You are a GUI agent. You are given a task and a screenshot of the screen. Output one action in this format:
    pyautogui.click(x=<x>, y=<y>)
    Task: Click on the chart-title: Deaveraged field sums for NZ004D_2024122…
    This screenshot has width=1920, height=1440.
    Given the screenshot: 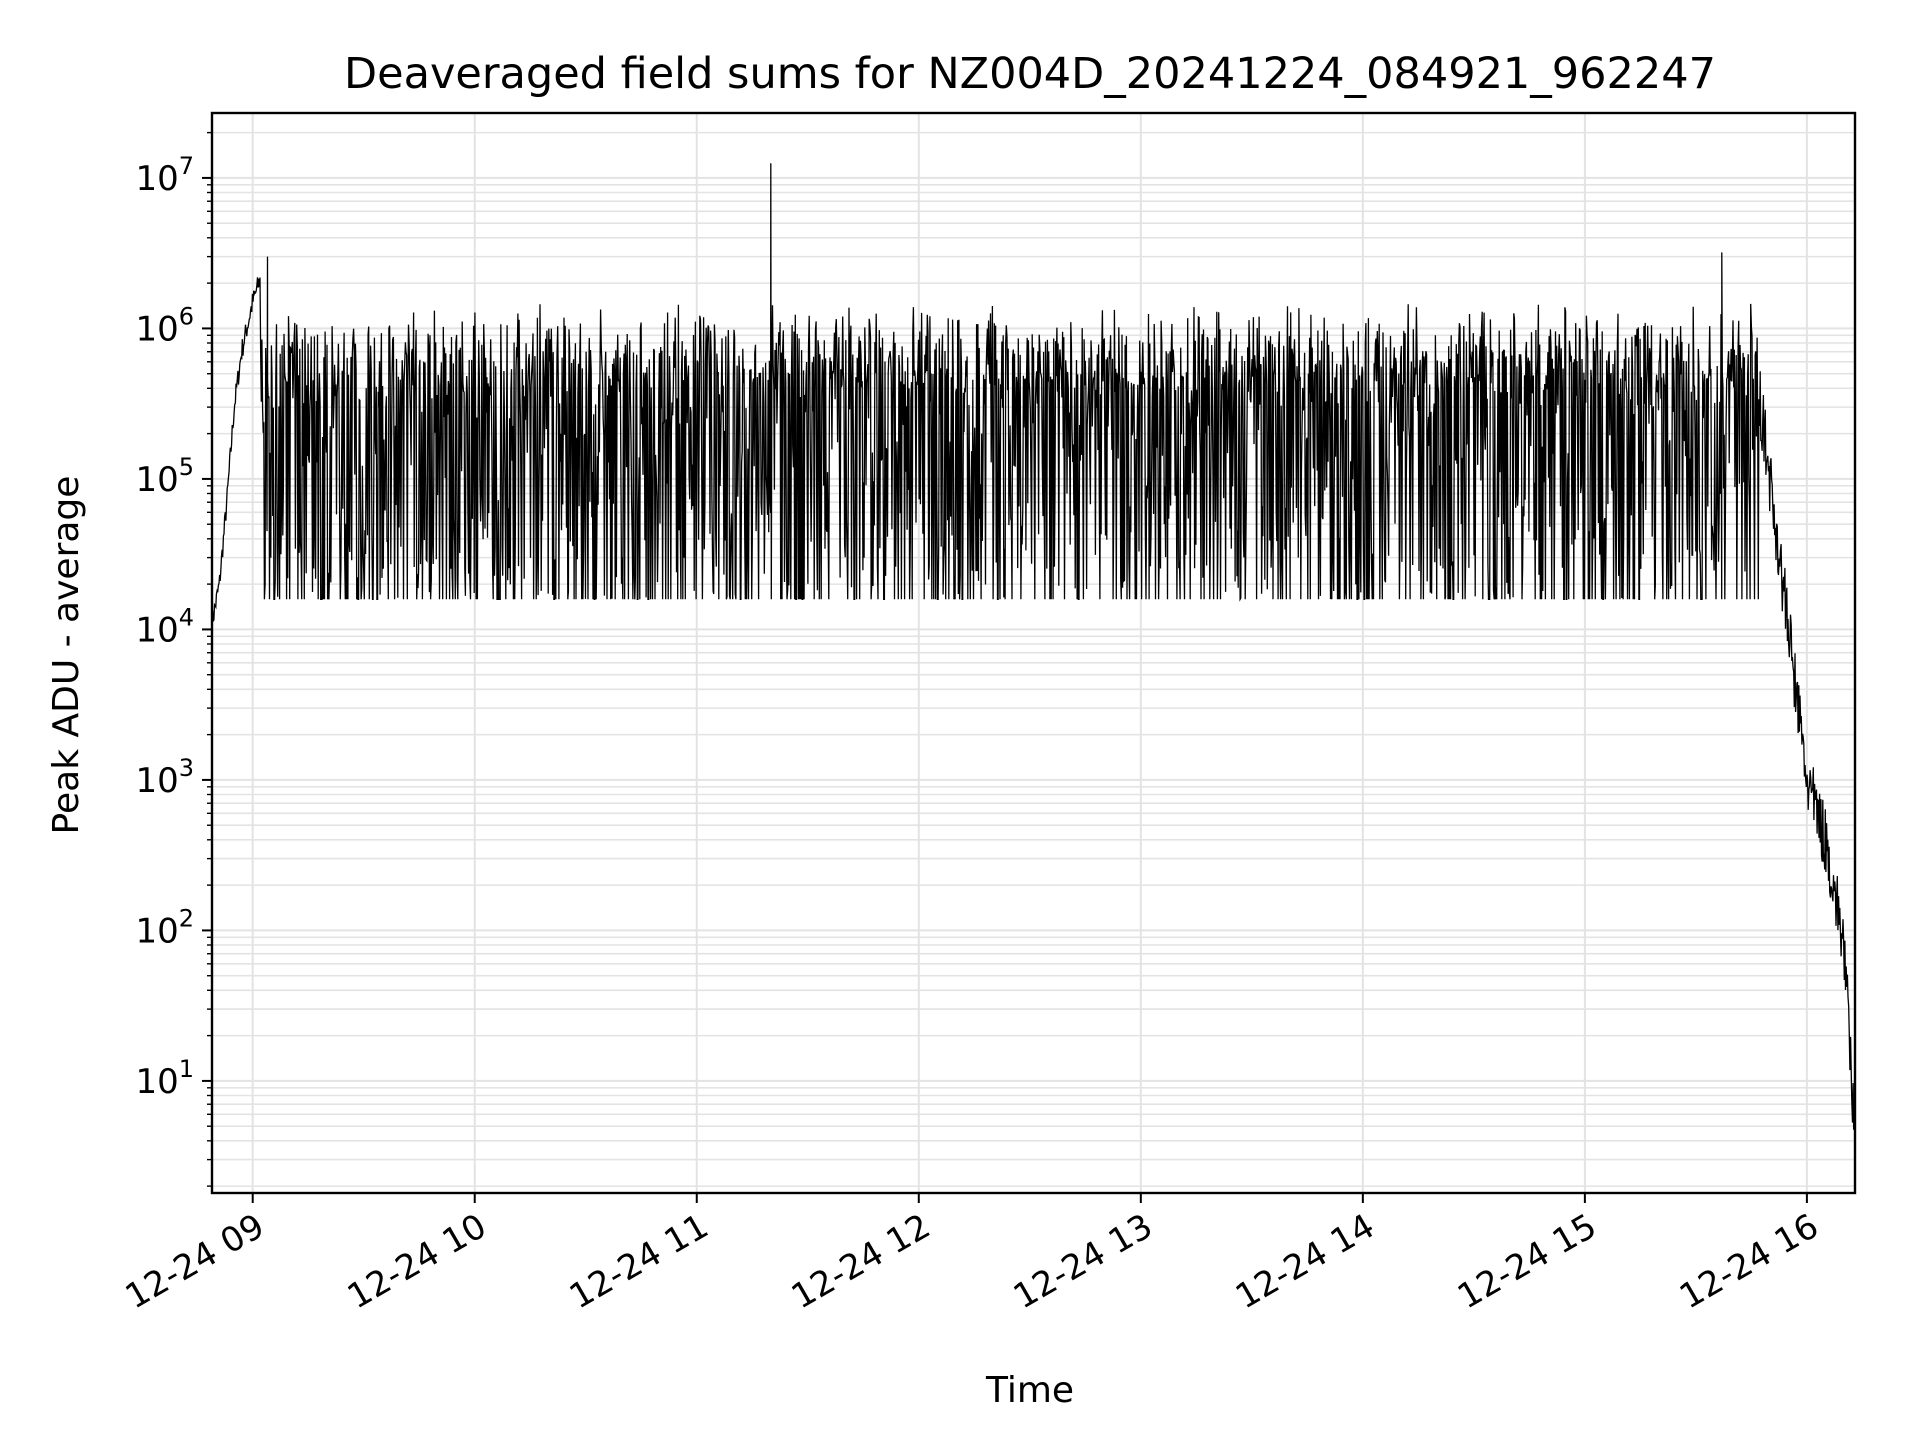 What is the action you would take?
    pyautogui.click(x=1030, y=74)
    